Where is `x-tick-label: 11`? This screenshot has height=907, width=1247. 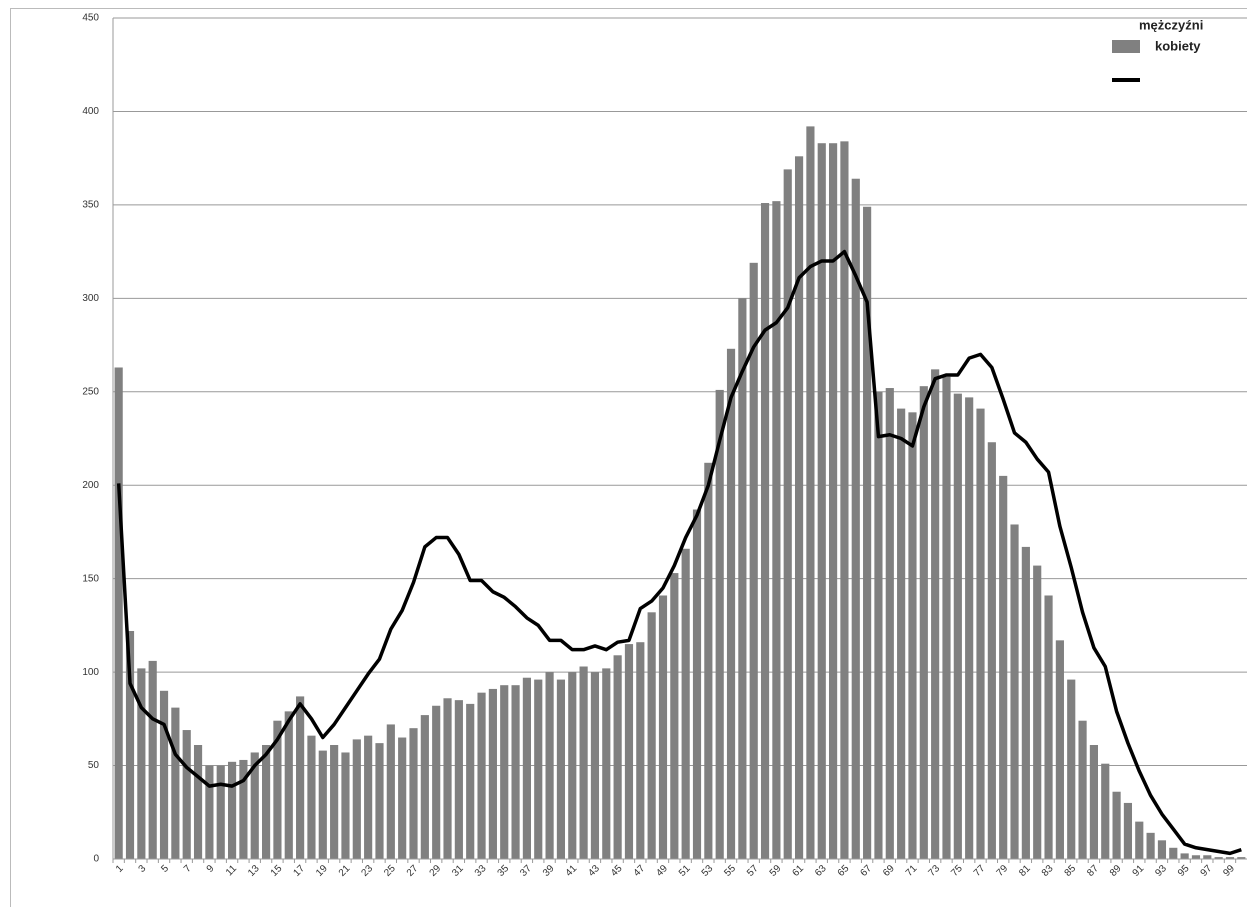
x-tick-label: 11 is located at coordinates (231, 870).